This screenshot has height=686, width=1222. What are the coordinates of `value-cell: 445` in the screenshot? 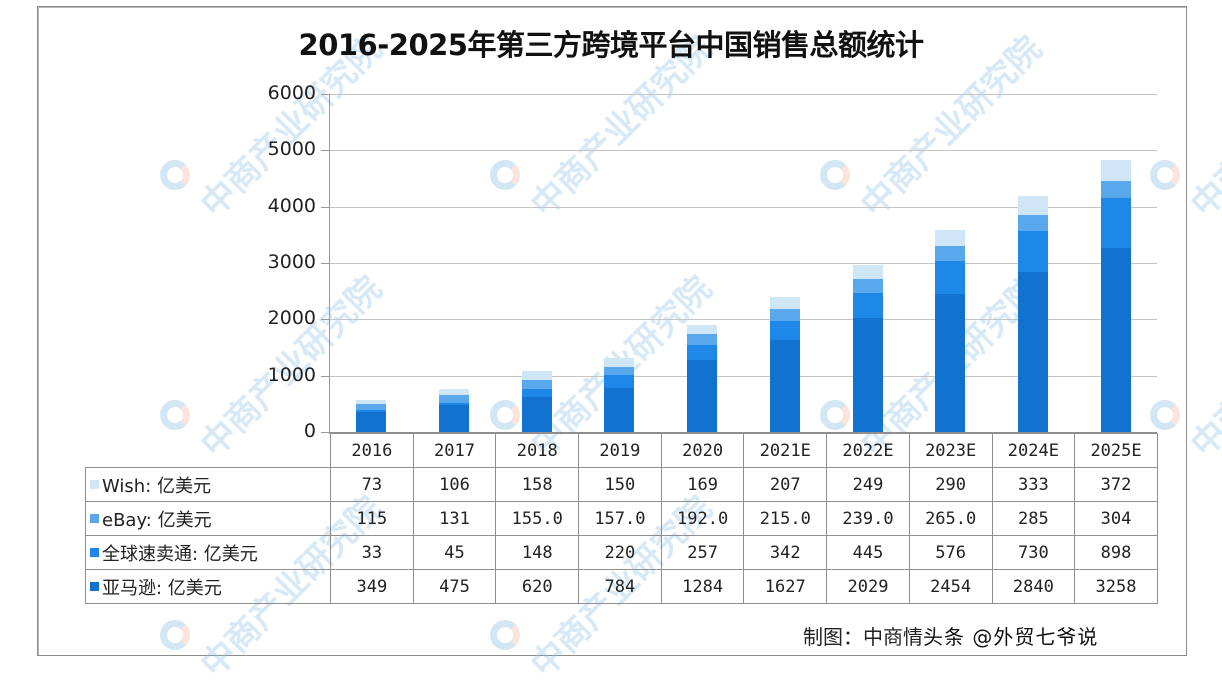 It's located at (868, 552).